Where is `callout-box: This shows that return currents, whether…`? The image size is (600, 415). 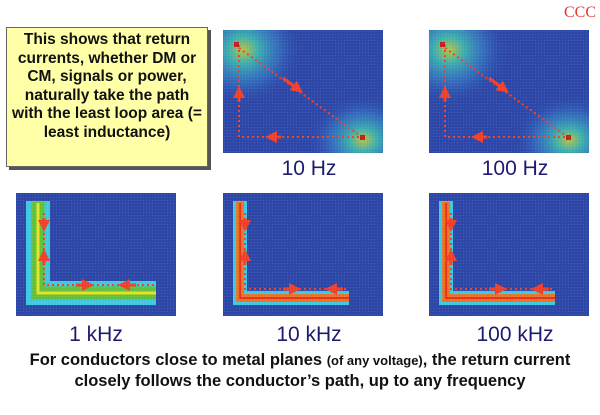
callout-box: This shows that return currents, whether… is located at coordinates (107, 97).